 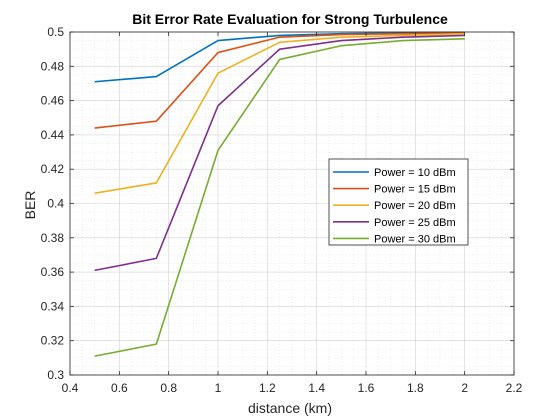 I want to click on x-tick-label: 1.6, so click(x=366, y=388).